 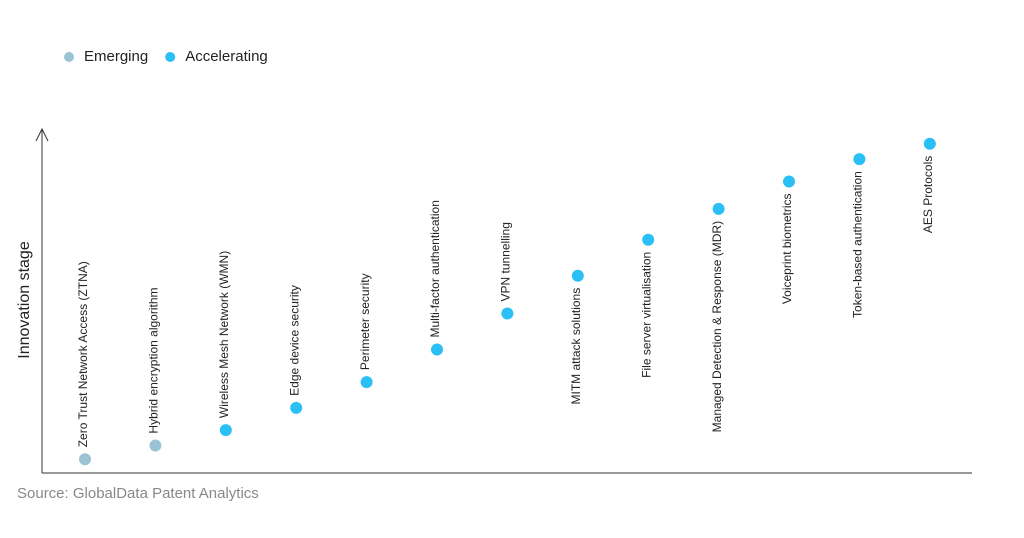 What do you see at coordinates (576, 346) in the screenshot?
I see `point-label: MITM attack solutions` at bounding box center [576, 346].